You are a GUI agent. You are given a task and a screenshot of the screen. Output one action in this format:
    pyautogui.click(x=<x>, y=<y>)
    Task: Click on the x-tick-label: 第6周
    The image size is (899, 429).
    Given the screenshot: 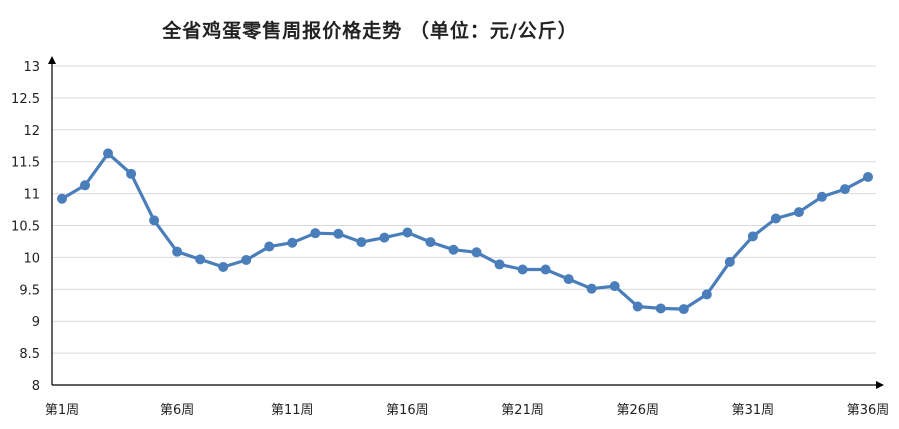 What is the action you would take?
    pyautogui.click(x=177, y=410)
    